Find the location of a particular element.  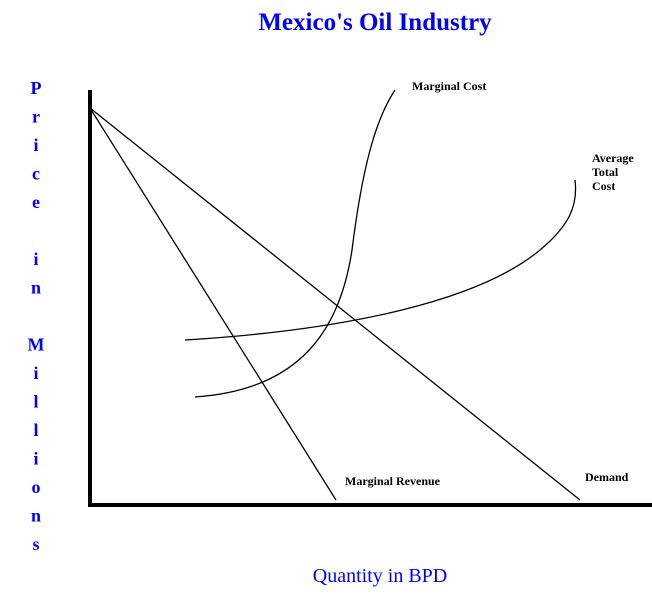

title: Mexico's Oil Industry is located at coordinates (375, 22).